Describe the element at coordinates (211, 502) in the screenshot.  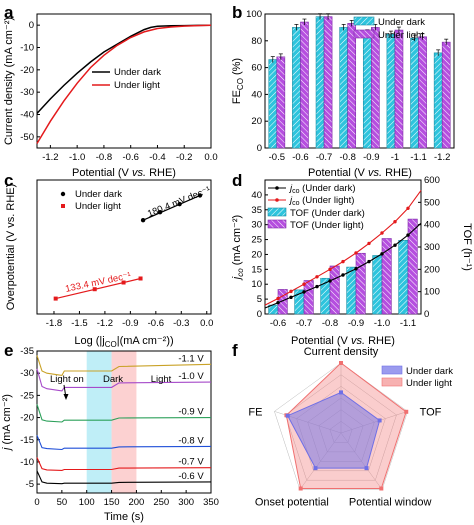
I see `panel-e-xtick-label: 350` at that location.